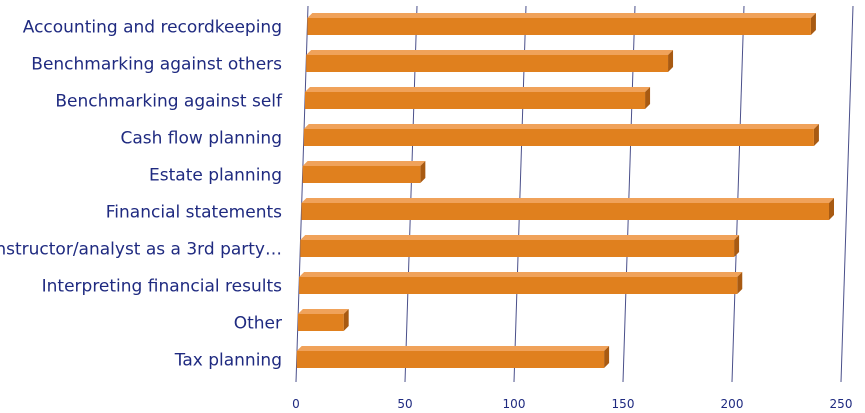 Image resolution: width=865 pixels, height=413 pixels. Describe the element at coordinates (228, 361) in the screenshot. I see `category-label: Tax planning` at that location.